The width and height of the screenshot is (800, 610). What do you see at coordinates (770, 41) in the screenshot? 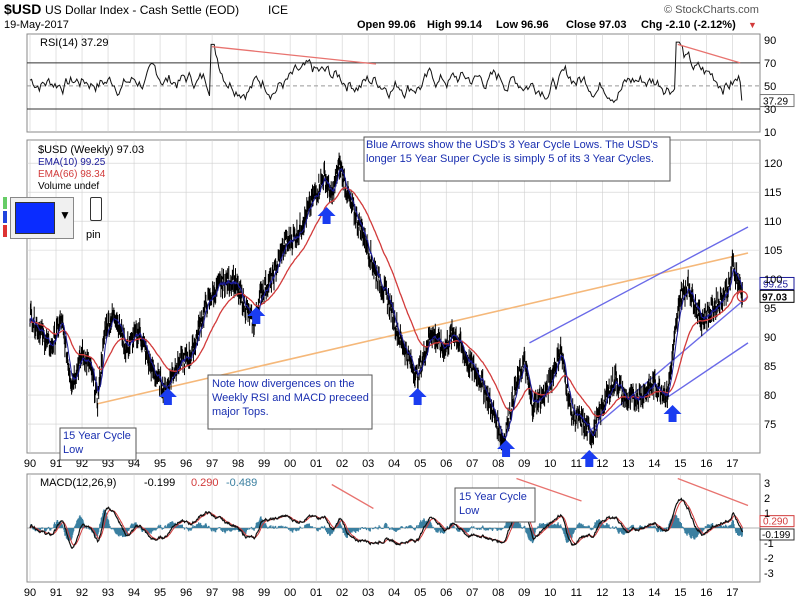
I see `rsi-tick-label: 90` at bounding box center [770, 41].